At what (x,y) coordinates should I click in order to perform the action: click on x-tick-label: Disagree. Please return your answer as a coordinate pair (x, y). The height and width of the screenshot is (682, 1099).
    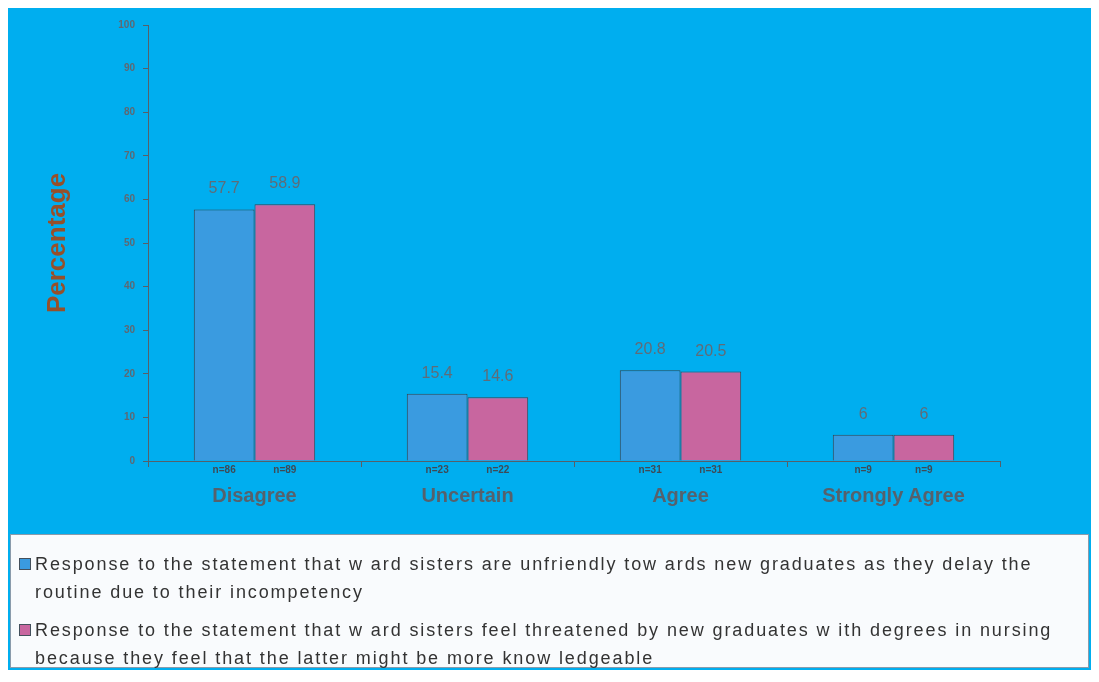
    Looking at the image, I should click on (254, 494).